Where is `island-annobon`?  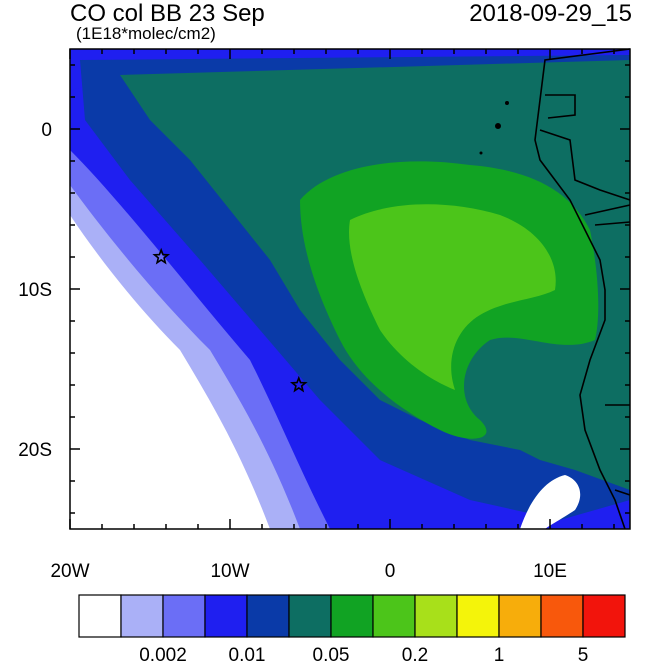
island-annobon is located at coordinates (481, 153).